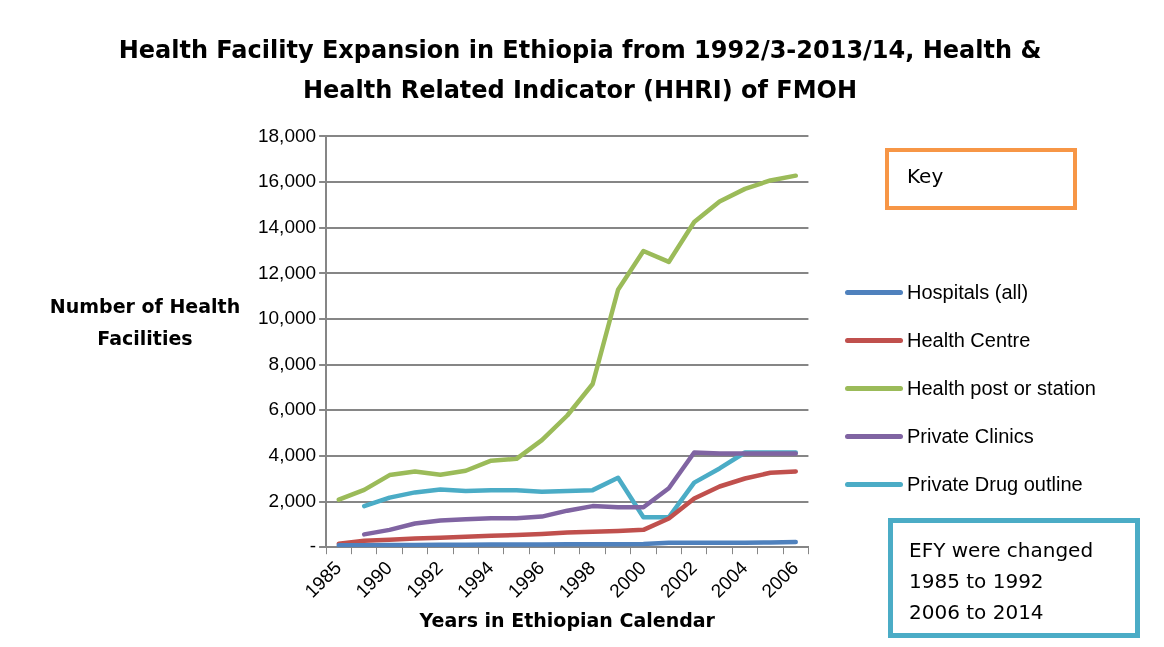 This screenshot has width=1164, height=647. I want to click on legend-label: Private Drug outline, so click(995, 484).